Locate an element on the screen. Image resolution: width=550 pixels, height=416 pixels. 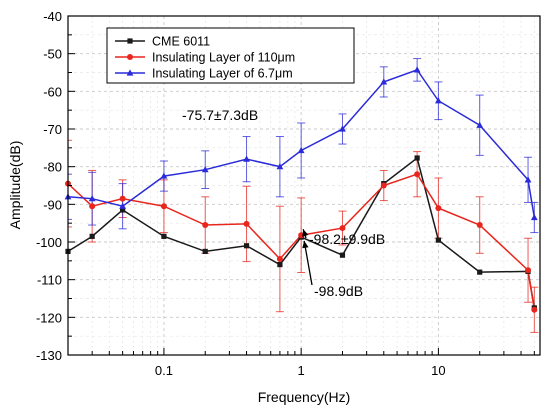
y-tick-label: -90 is located at coordinates (52, 204).